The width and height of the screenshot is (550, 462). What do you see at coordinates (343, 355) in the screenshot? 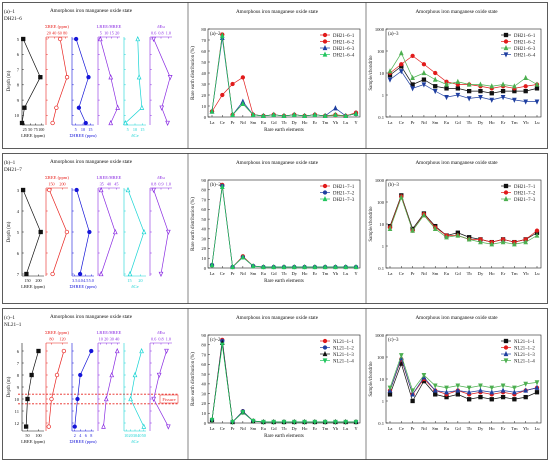
I see `legend-entry: NL21–1–3` at bounding box center [343, 355].